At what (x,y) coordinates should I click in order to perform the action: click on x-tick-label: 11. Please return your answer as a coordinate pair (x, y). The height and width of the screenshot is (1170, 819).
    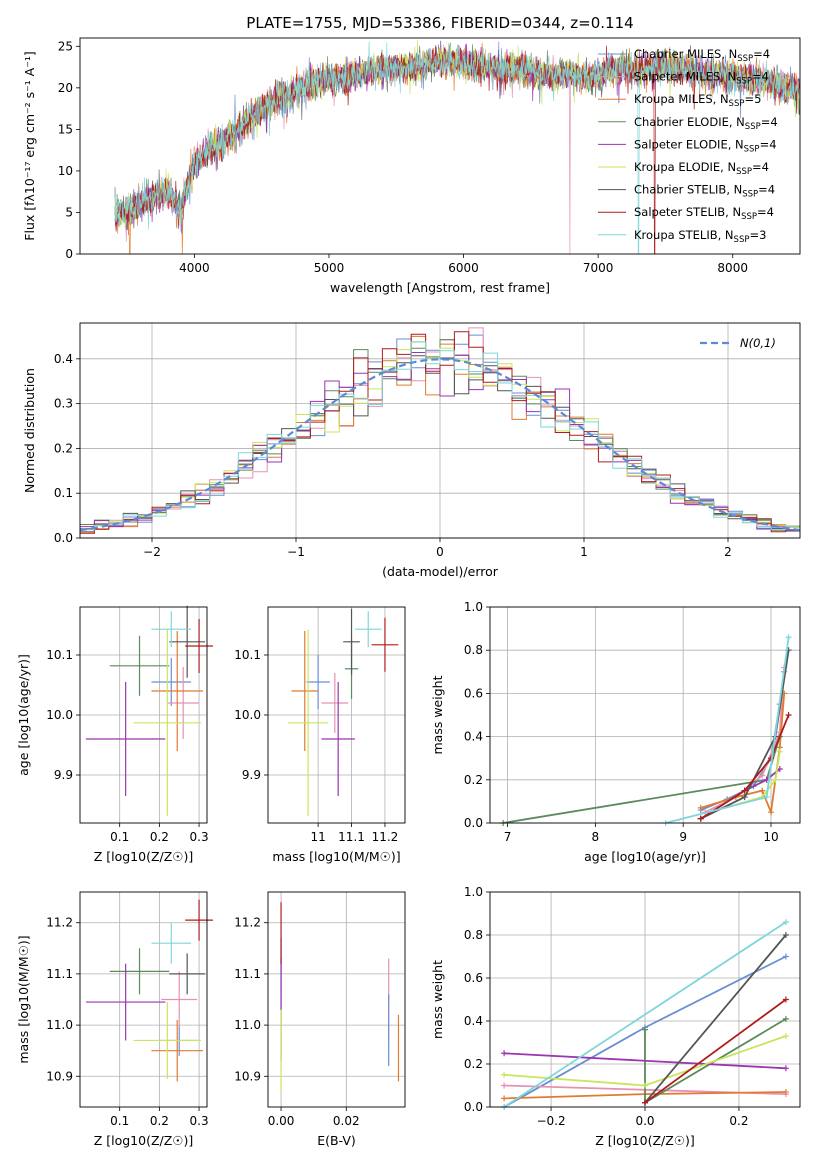
    Looking at the image, I should click on (317, 837).